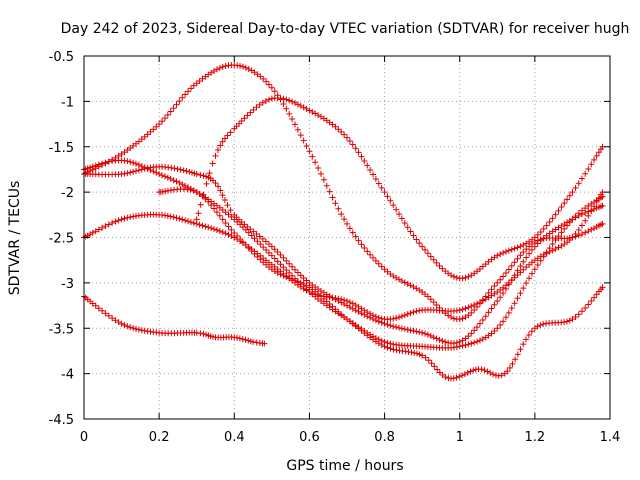 The width and height of the screenshot is (640, 480). What do you see at coordinates (61, 148) in the screenshot?
I see `y-tick-label: -1.5` at bounding box center [61, 148].